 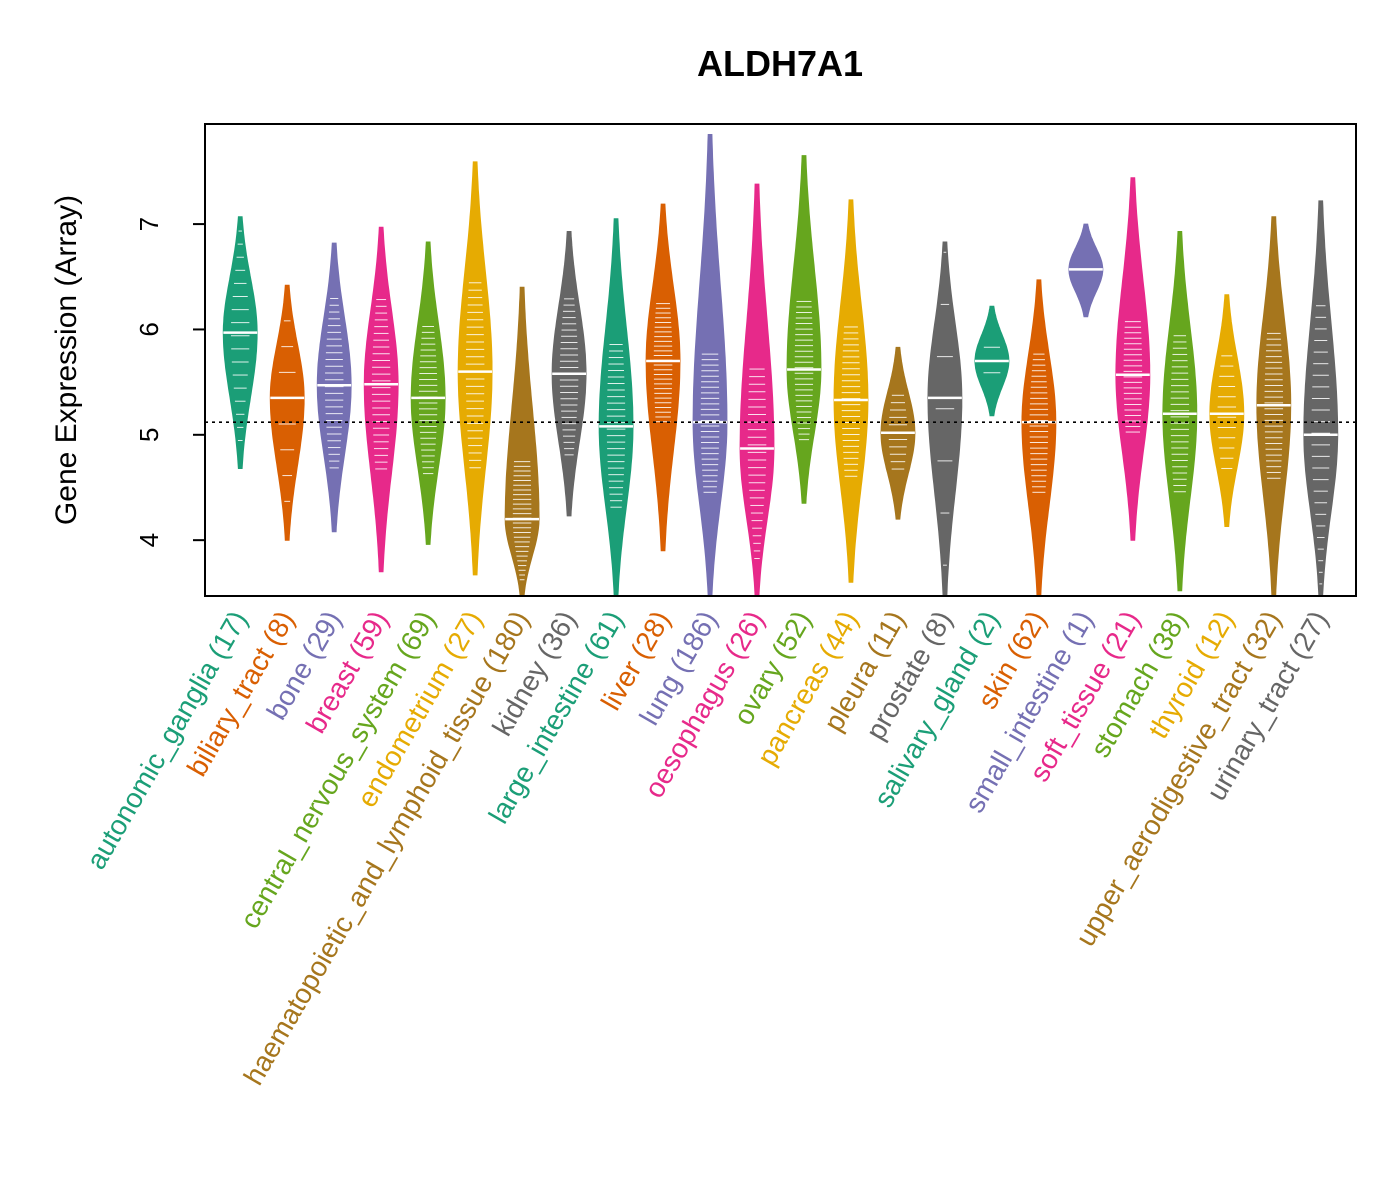 I want to click on violin-stomach, so click(x=1180, y=411).